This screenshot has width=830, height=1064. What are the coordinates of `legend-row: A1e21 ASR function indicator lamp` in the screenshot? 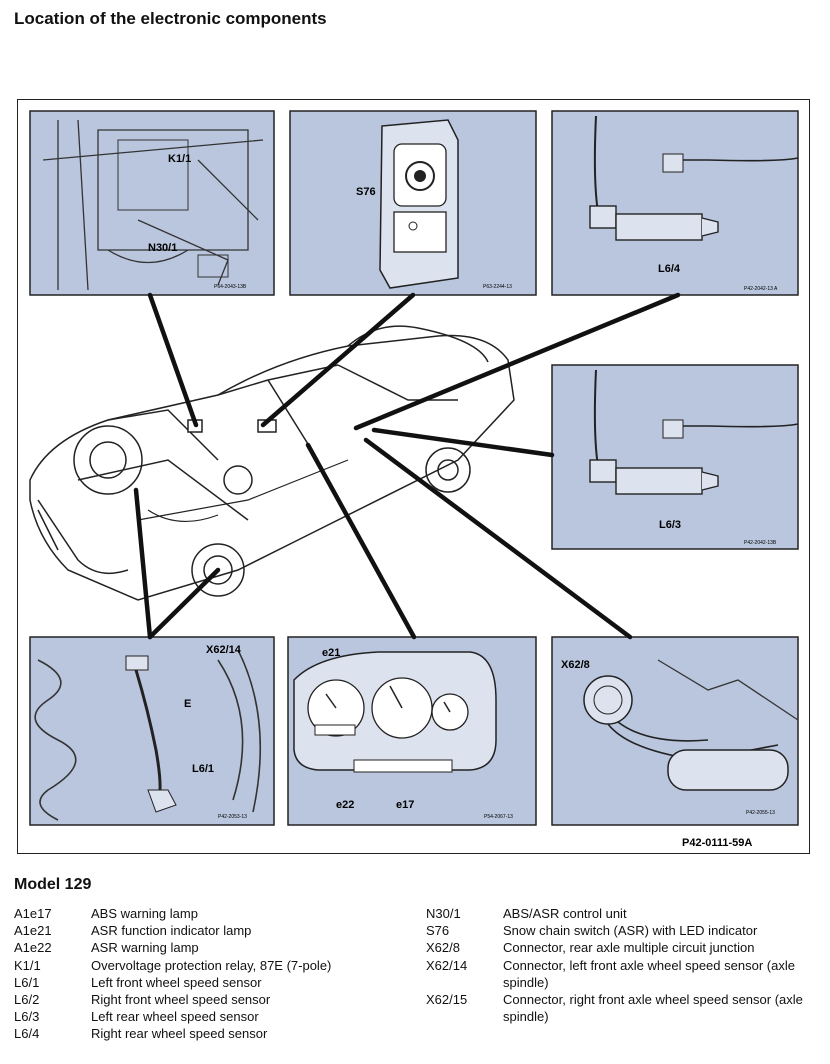 It's located at (172, 930).